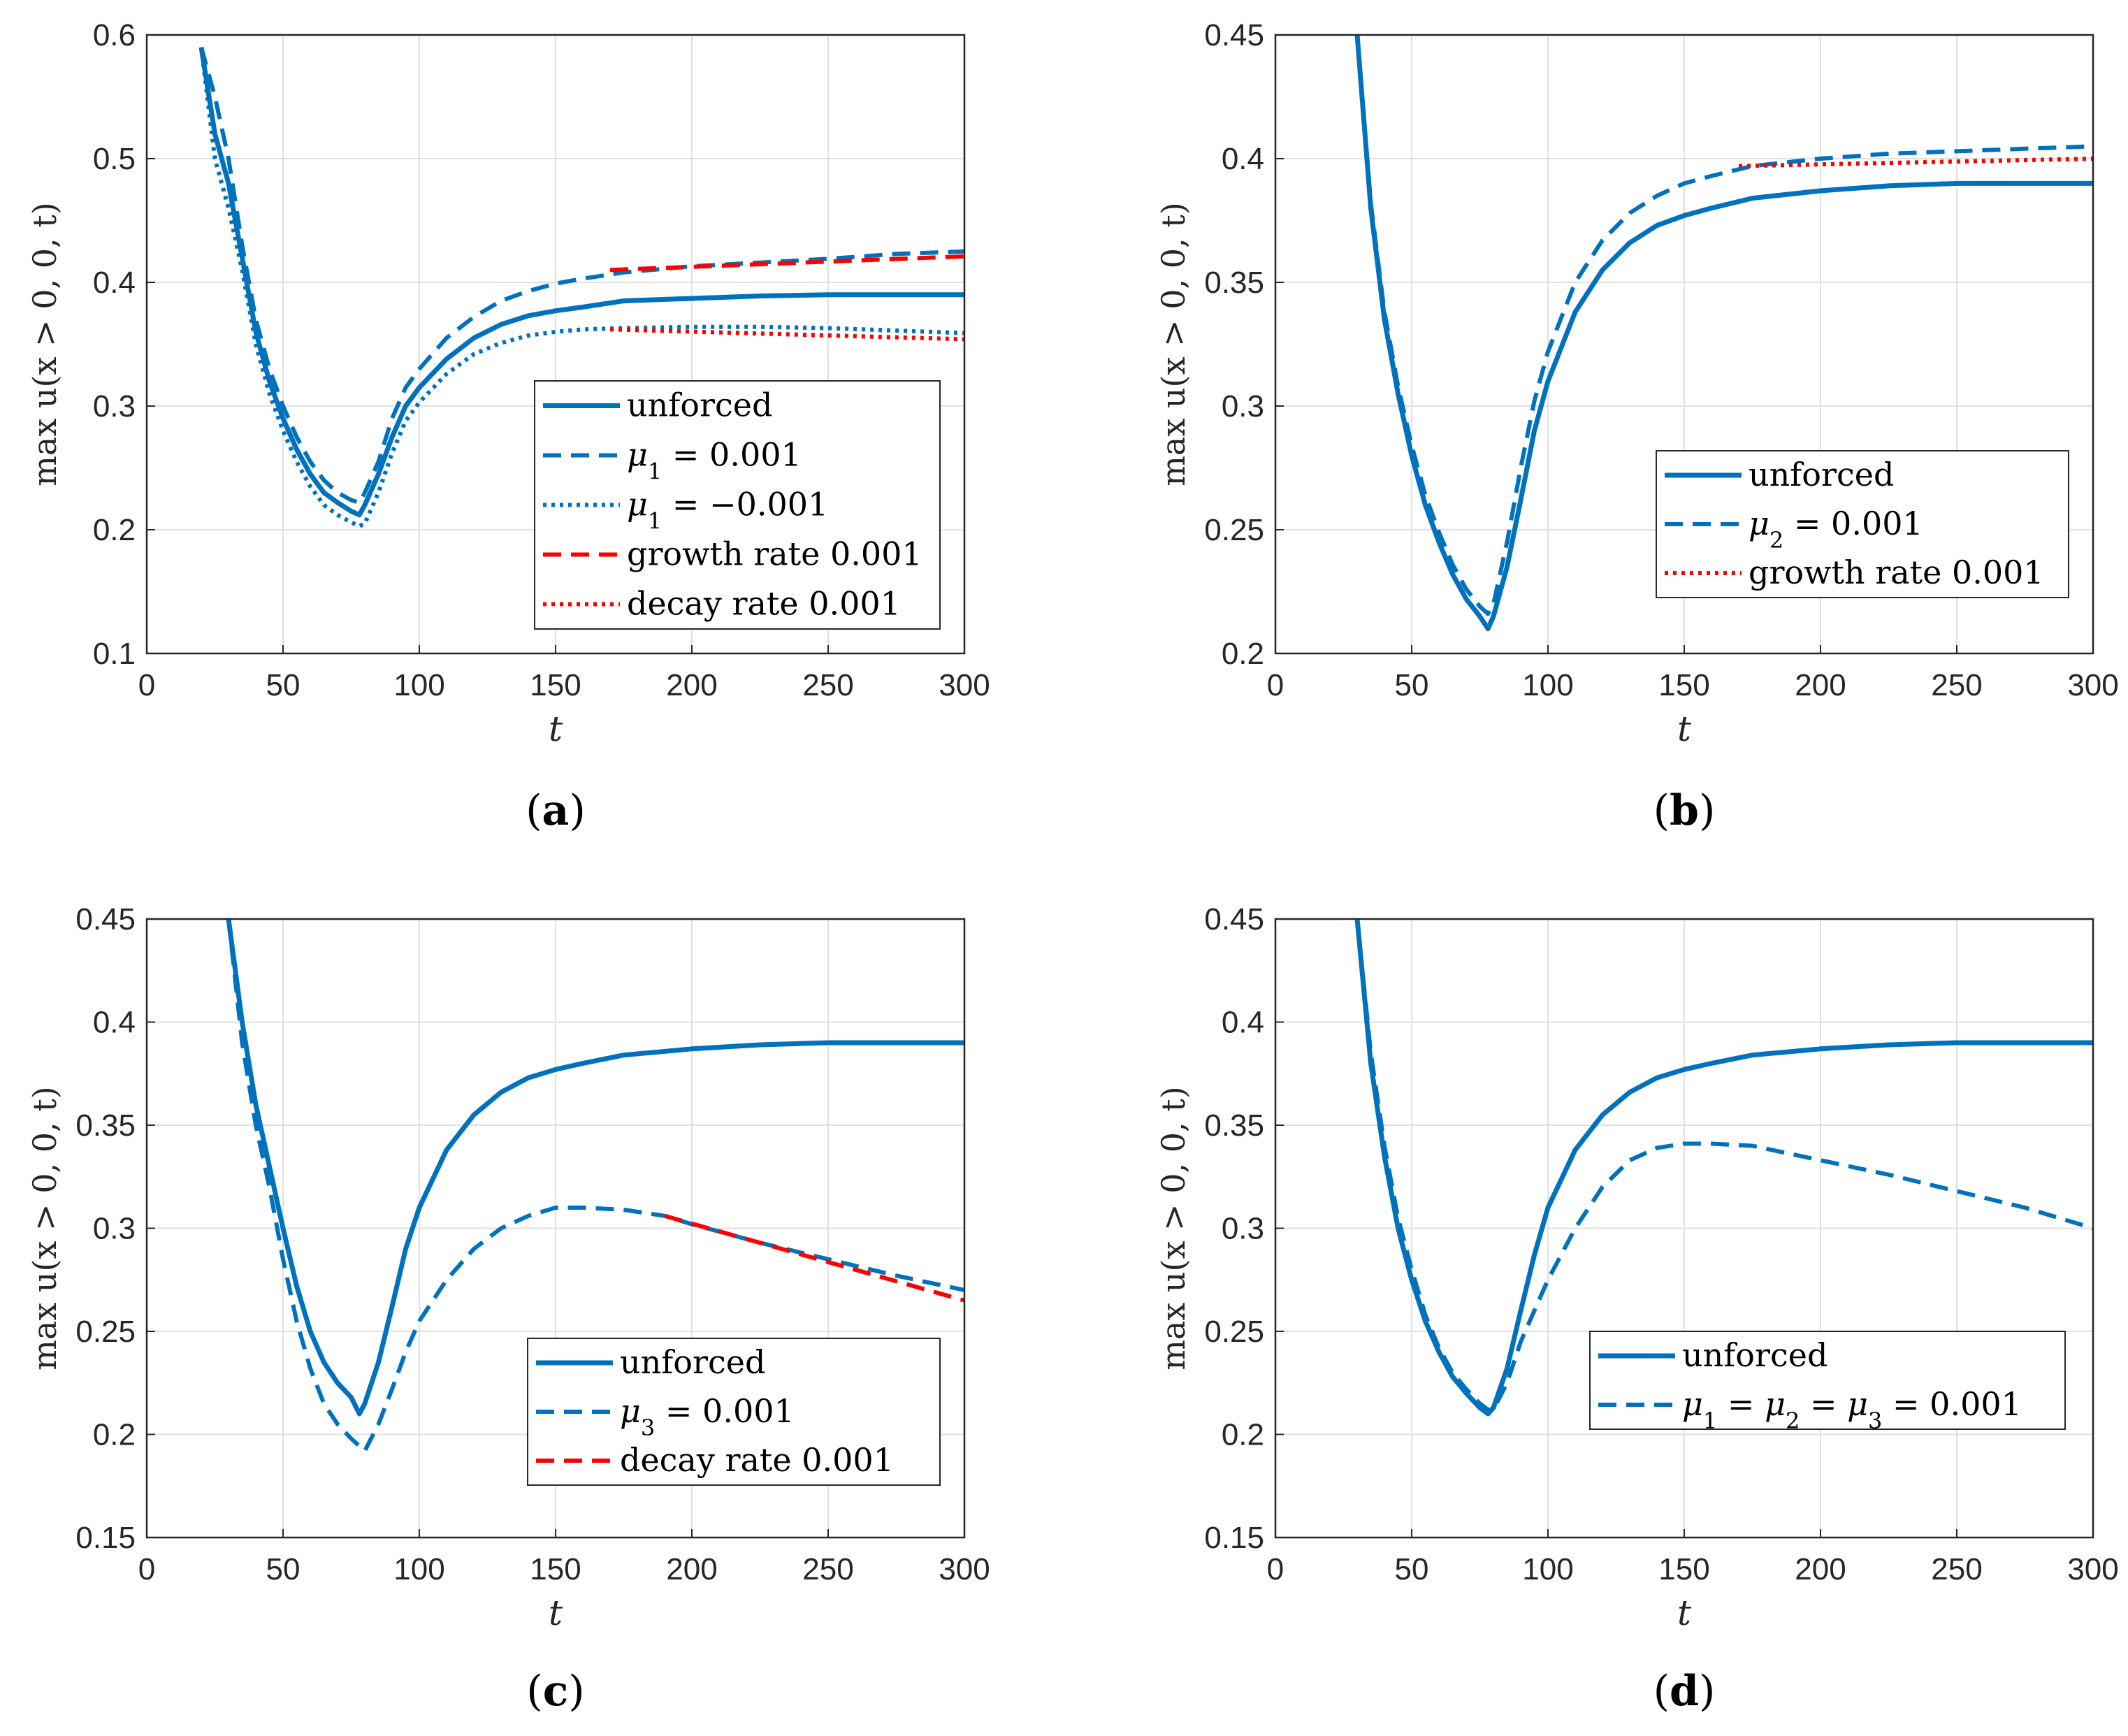 The image size is (2128, 1736). What do you see at coordinates (555, 1691) in the screenshot?
I see `panel-caption: (c)` at bounding box center [555, 1691].